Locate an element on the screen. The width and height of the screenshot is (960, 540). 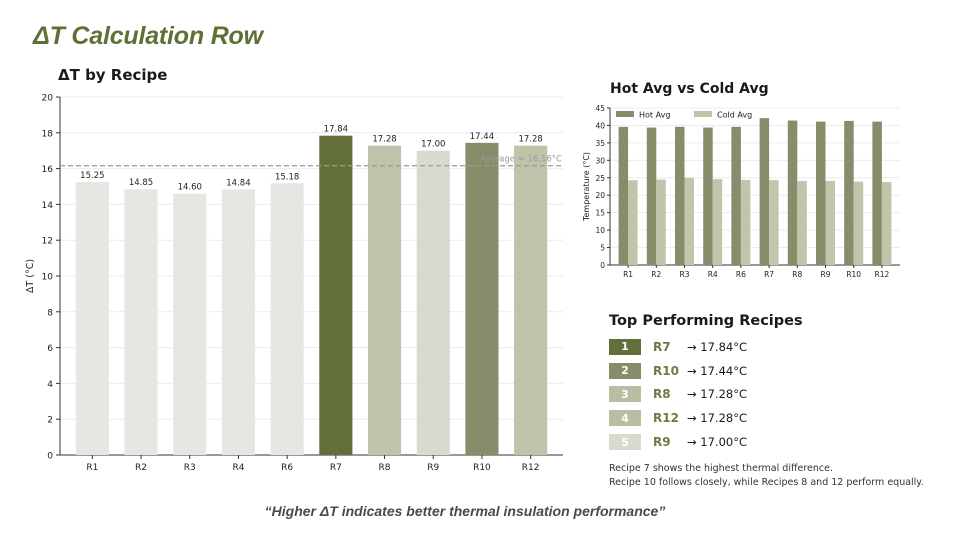
bar-r8 is located at coordinates (384, 300).